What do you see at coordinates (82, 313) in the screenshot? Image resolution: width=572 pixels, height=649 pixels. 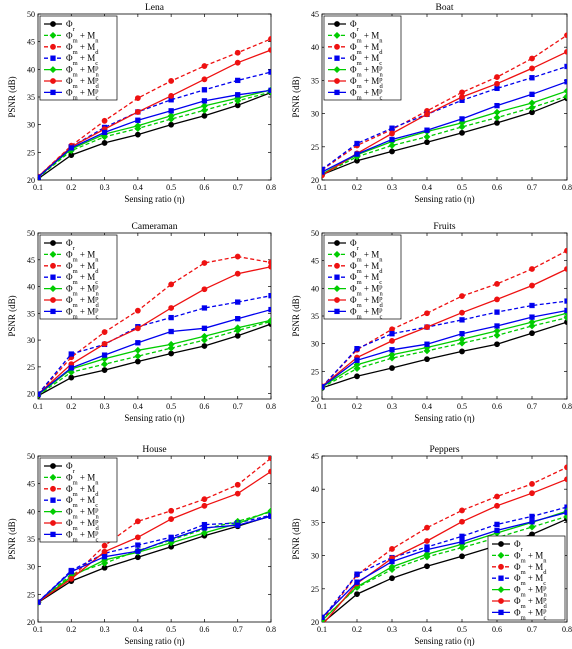 I see `legend-label-6: Φm + Mp c` at bounding box center [82, 313].